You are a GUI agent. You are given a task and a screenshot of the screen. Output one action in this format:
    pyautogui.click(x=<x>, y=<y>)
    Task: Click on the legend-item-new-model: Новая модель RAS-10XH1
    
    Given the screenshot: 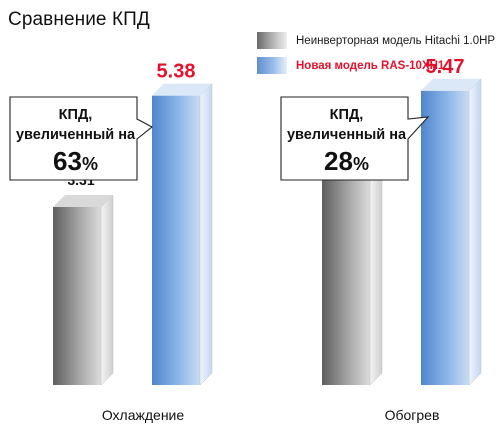 What is the action you would take?
    pyautogui.click(x=350, y=65)
    